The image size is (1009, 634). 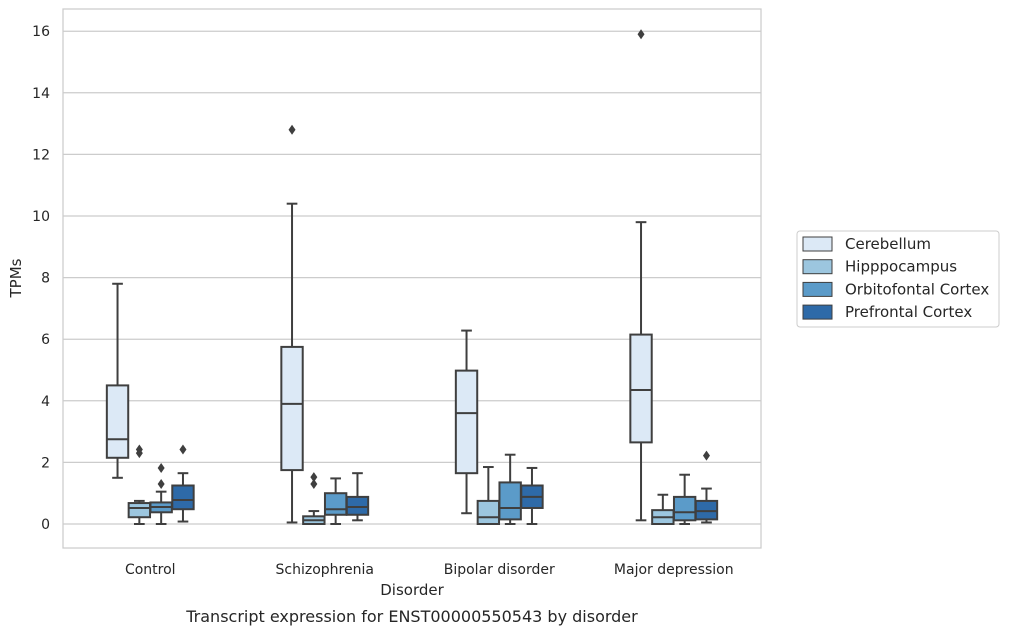 I want to click on y-tick-labels: 0 2 4 6 8 10 12 14 16, so click(x=41, y=278).